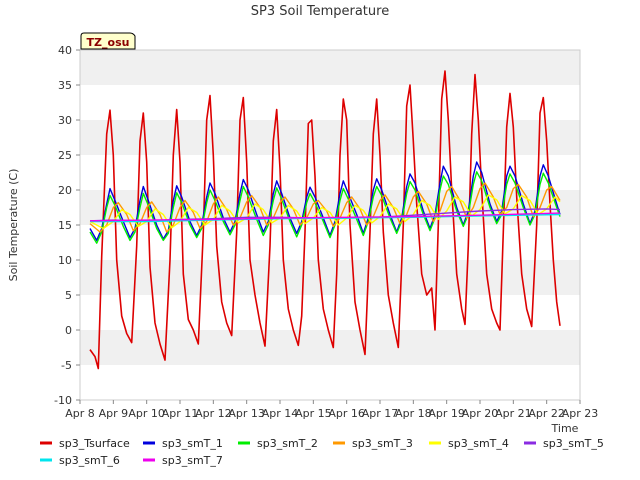 The width and height of the screenshot is (640, 480). Describe the element at coordinates (320, 11) in the screenshot. I see `chart-title: SP3 Soil Temperature` at that location.